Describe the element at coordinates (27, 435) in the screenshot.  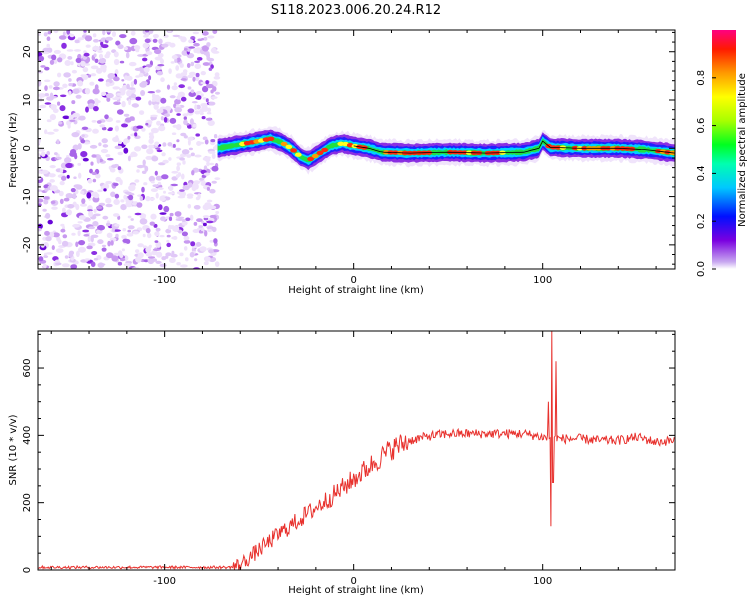
I see `y-tick-label: 400` at that location.